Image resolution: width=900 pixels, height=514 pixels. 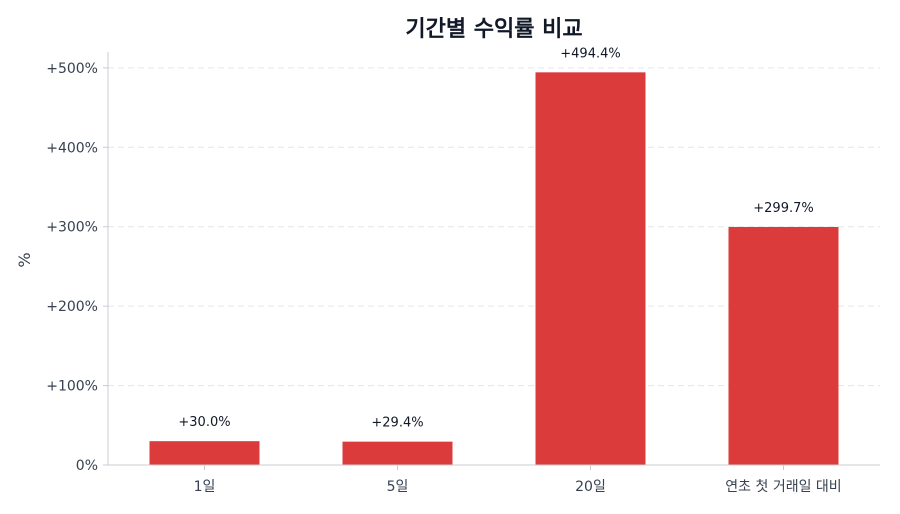 I want to click on y-ticks: 0% +100% +200% +300% +400% +500%, so click(x=77, y=267).